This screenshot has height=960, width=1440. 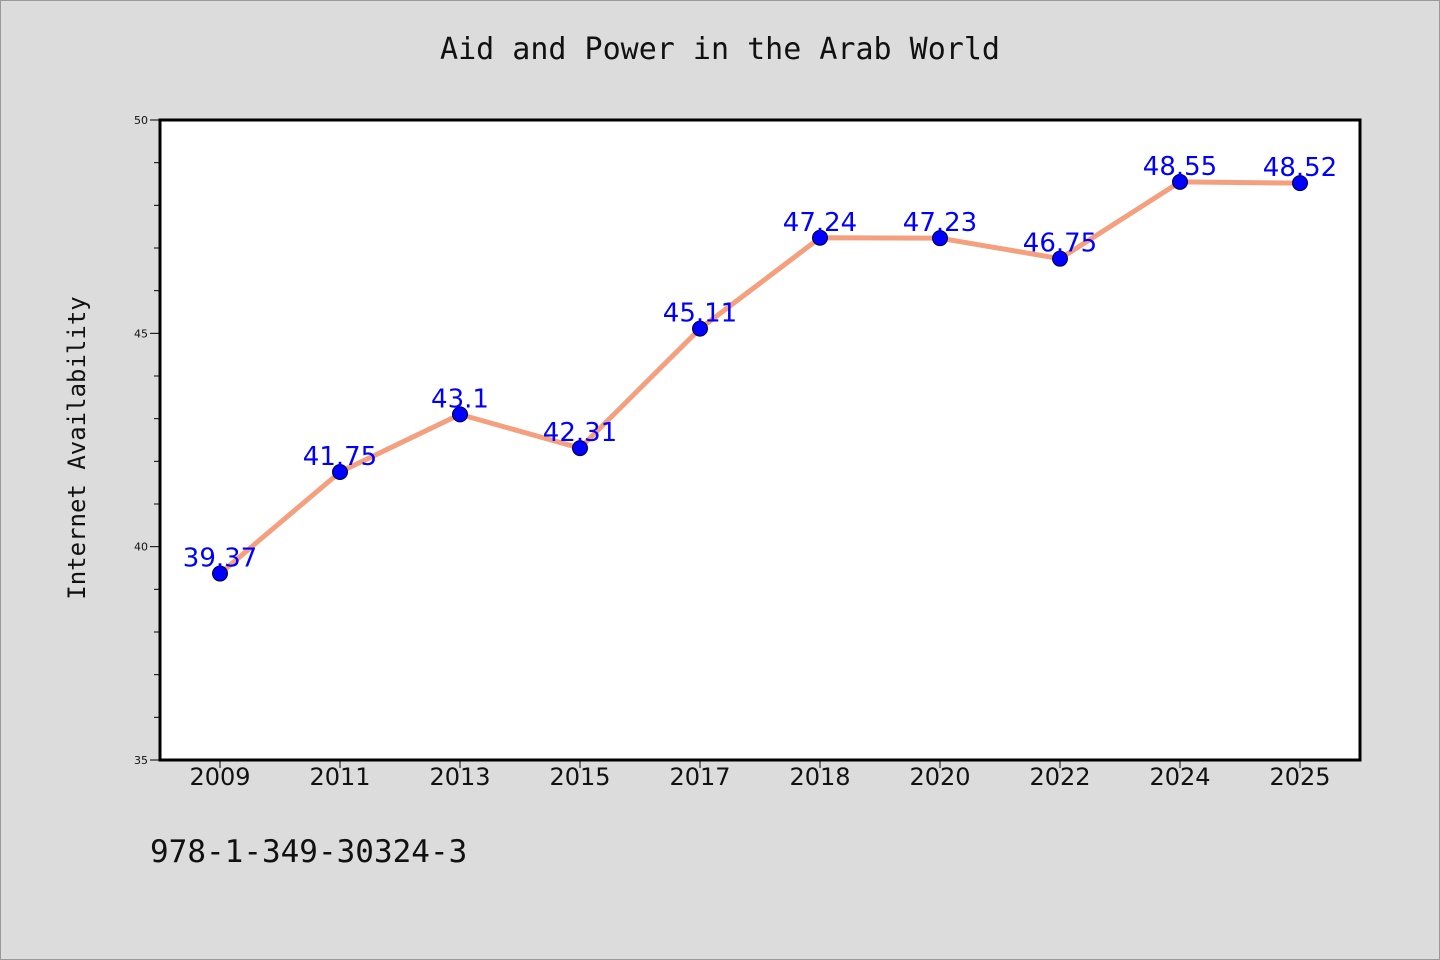 I want to click on data-label: 47.24, so click(x=820, y=223).